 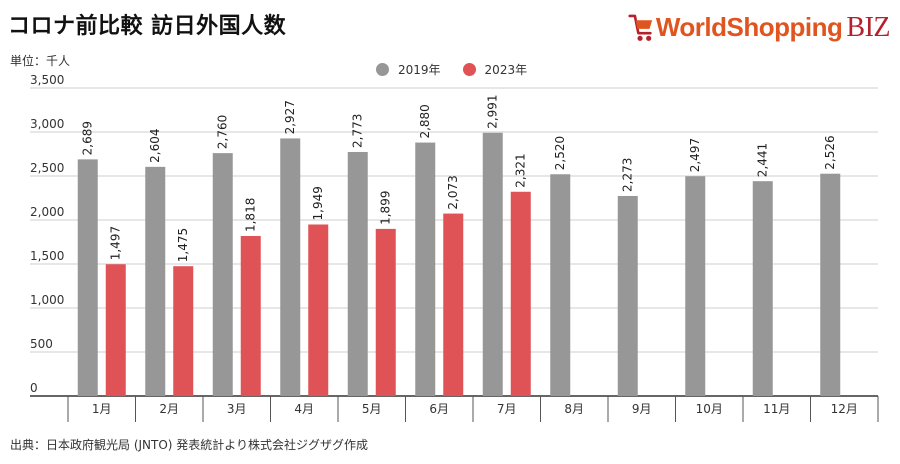 I want to click on data-label: 2,773, so click(x=358, y=131).